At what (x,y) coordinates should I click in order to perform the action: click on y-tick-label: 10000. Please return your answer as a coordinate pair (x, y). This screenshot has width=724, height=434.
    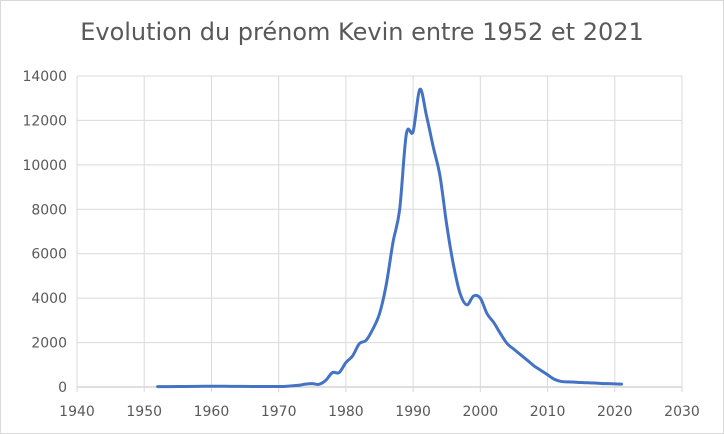
    Looking at the image, I should click on (44, 166).